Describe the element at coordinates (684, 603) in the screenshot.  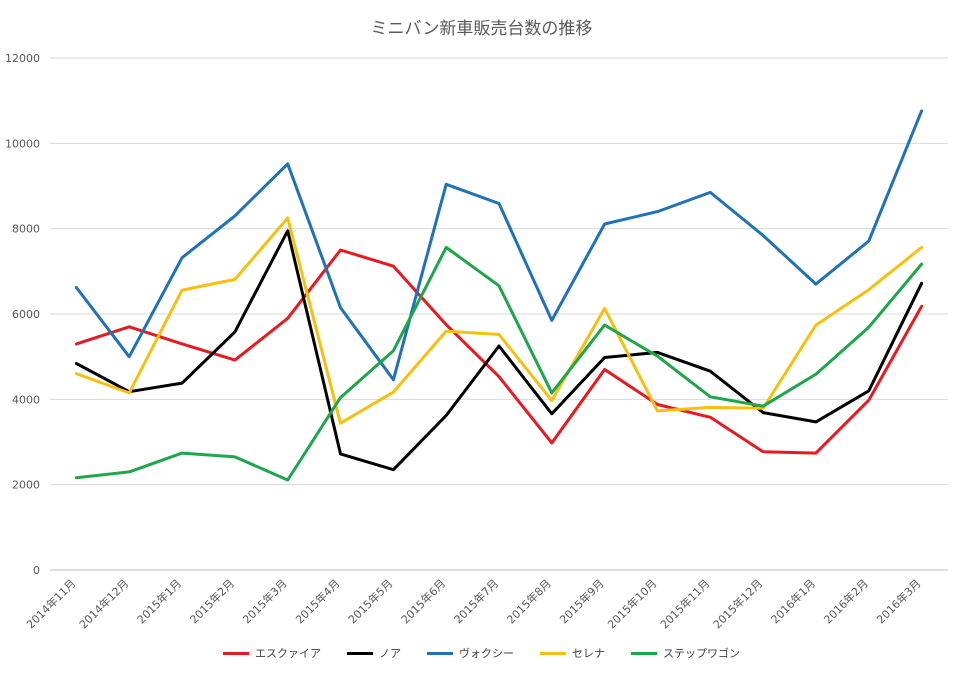
I see `x-tick-label: 2015年11月` at that location.